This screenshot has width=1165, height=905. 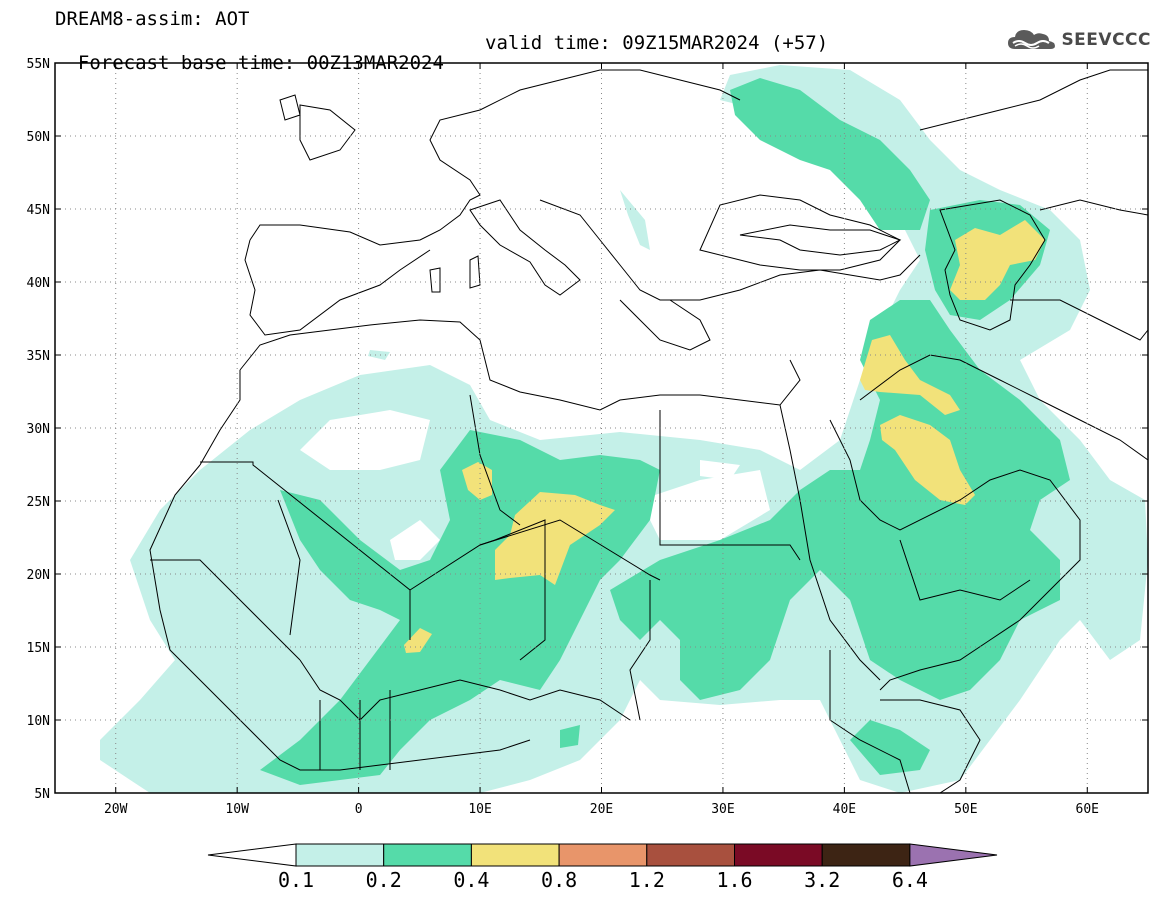 I want to click on lon-tick-label: 40E, so click(x=844, y=809).